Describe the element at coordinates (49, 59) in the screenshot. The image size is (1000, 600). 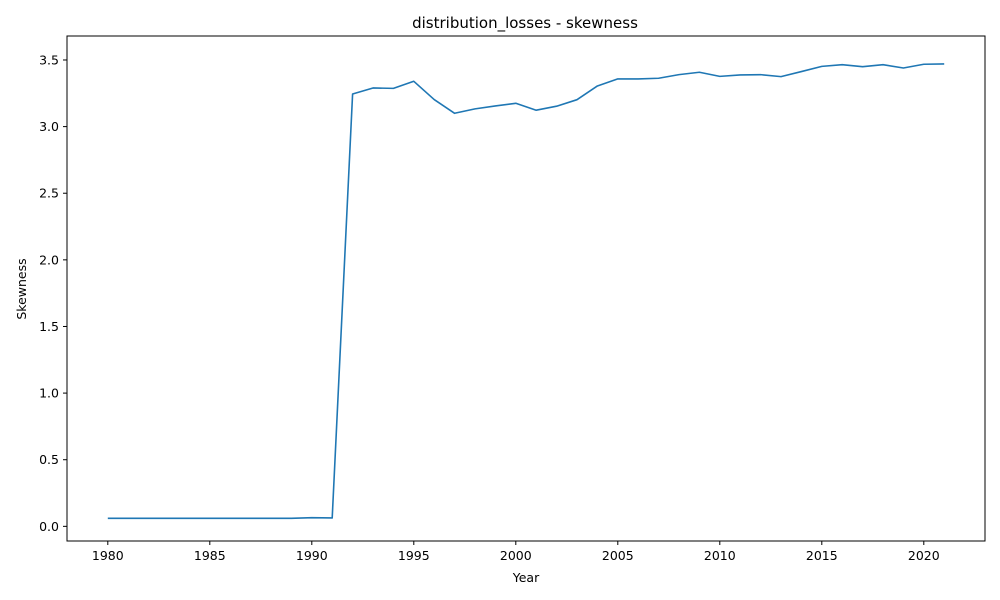
I see `y-tick-label: 3.5` at that location.